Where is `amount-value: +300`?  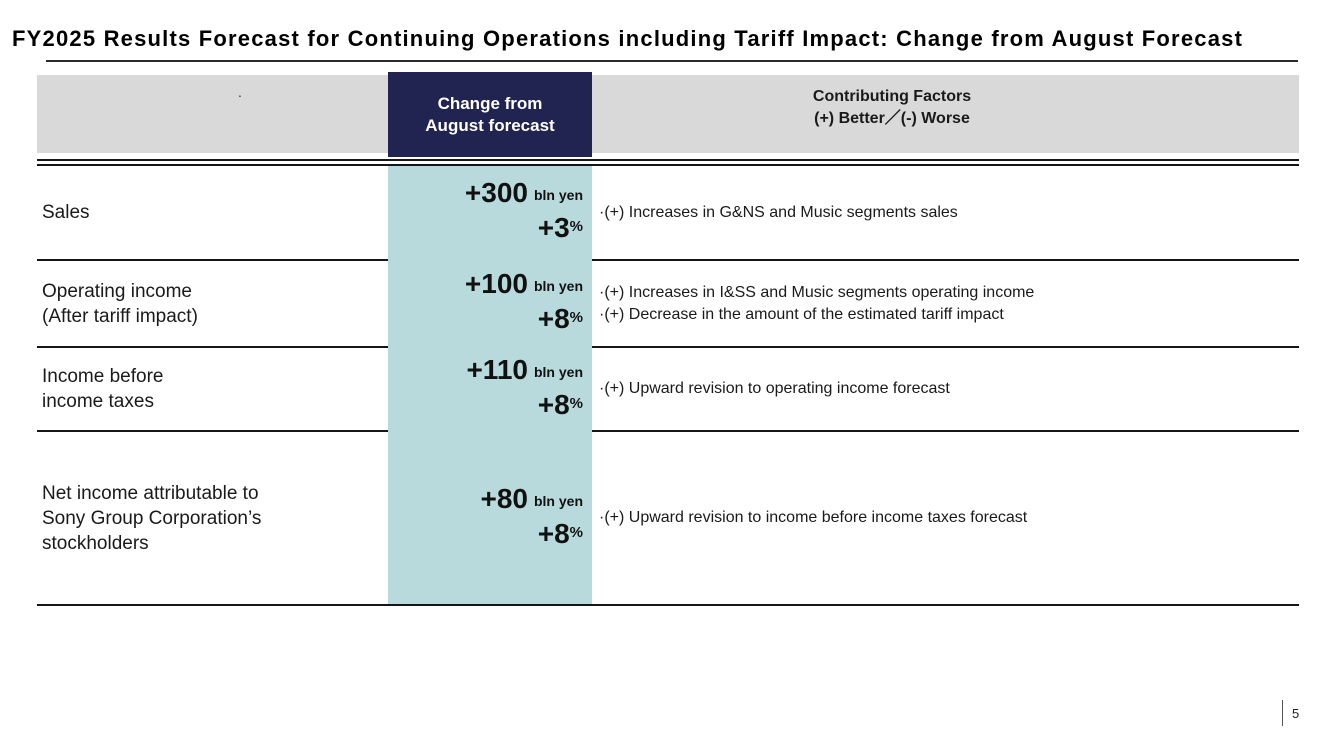 amount-value: +300 is located at coordinates (496, 192).